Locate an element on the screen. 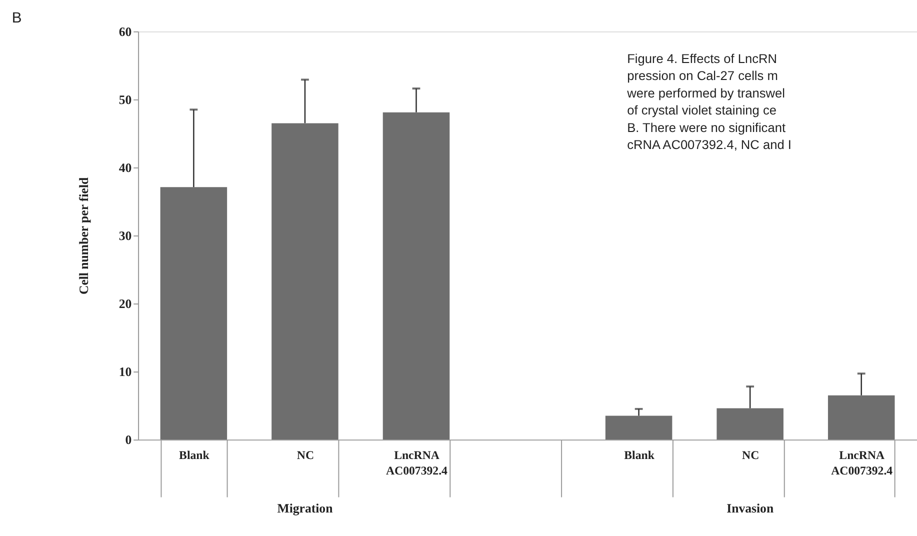 This screenshot has width=917, height=536. annotation: were performed by transwel is located at coordinates (706, 92).